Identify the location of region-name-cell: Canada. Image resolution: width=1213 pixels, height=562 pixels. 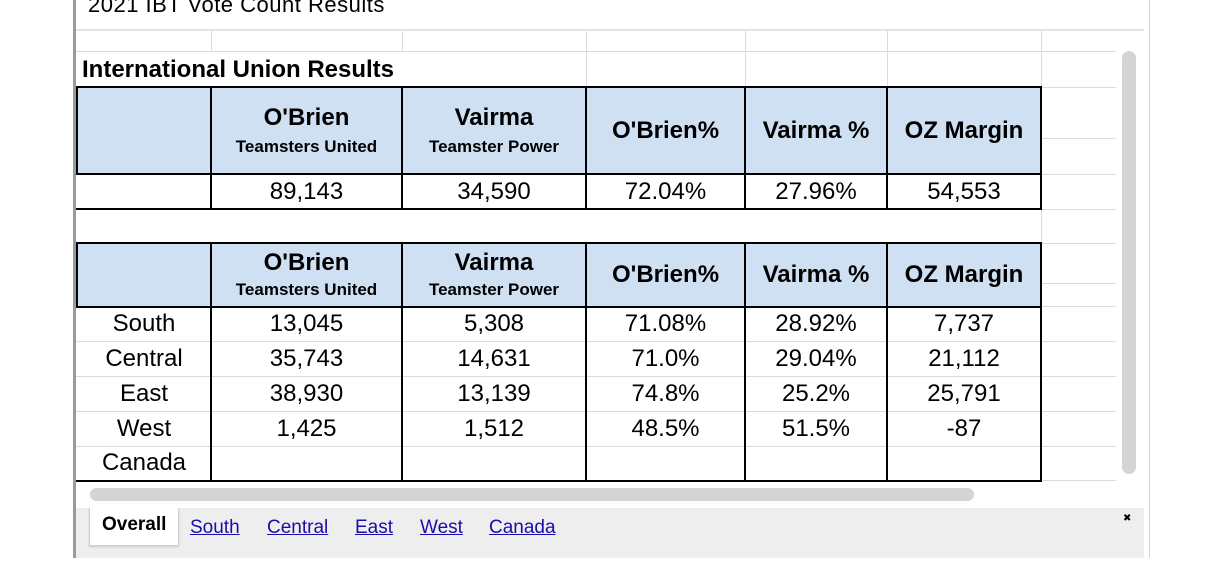
(144, 464).